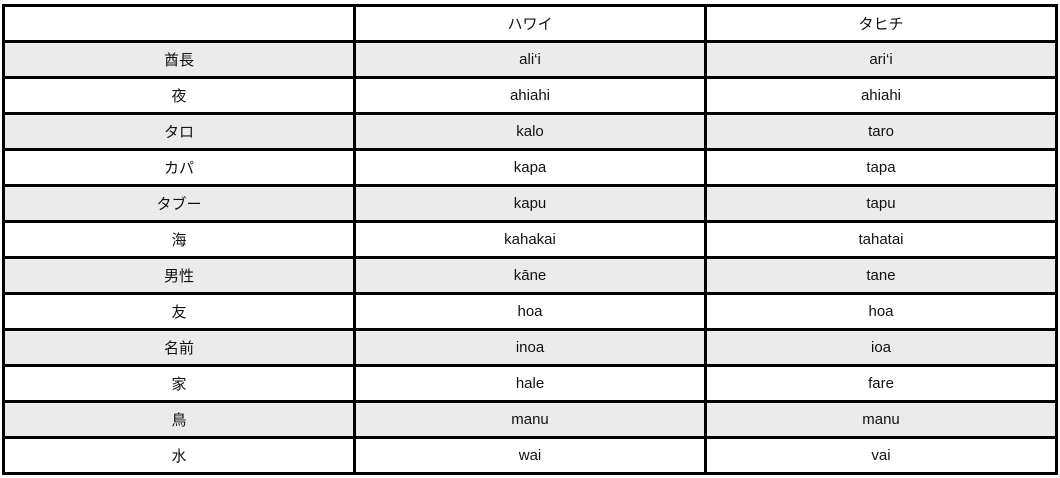  I want to click on table-cell: kalo, so click(530, 131).